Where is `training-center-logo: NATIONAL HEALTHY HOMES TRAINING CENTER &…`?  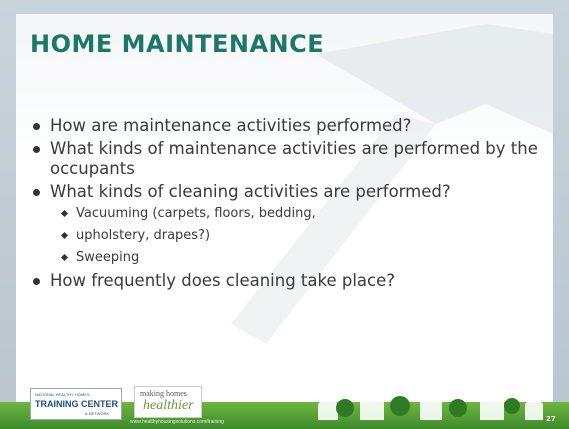 training-center-logo: NATIONAL HEALTHY HOMES TRAINING CENTER &… is located at coordinates (76, 404).